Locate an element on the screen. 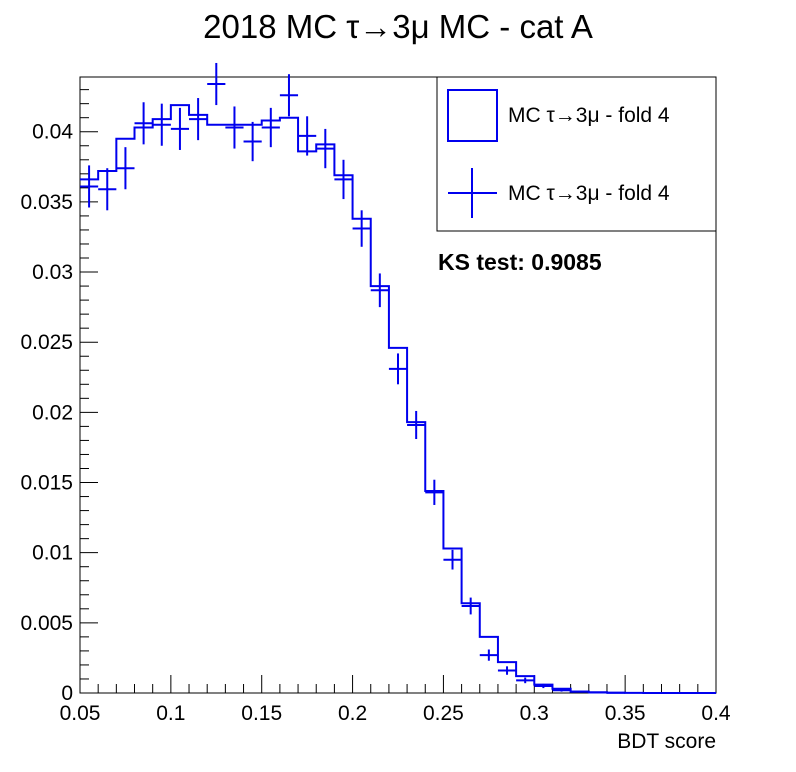 The height and width of the screenshot is (772, 796). x-tick-label: 0.25 is located at coordinates (443, 713).